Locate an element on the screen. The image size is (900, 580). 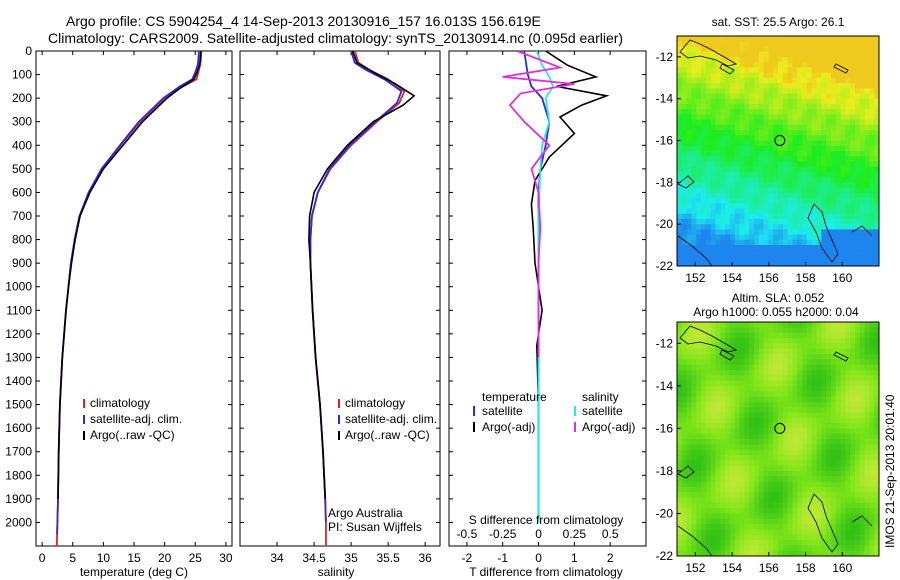
temperature-xlabel: temperature (deg C) is located at coordinates (134, 572).